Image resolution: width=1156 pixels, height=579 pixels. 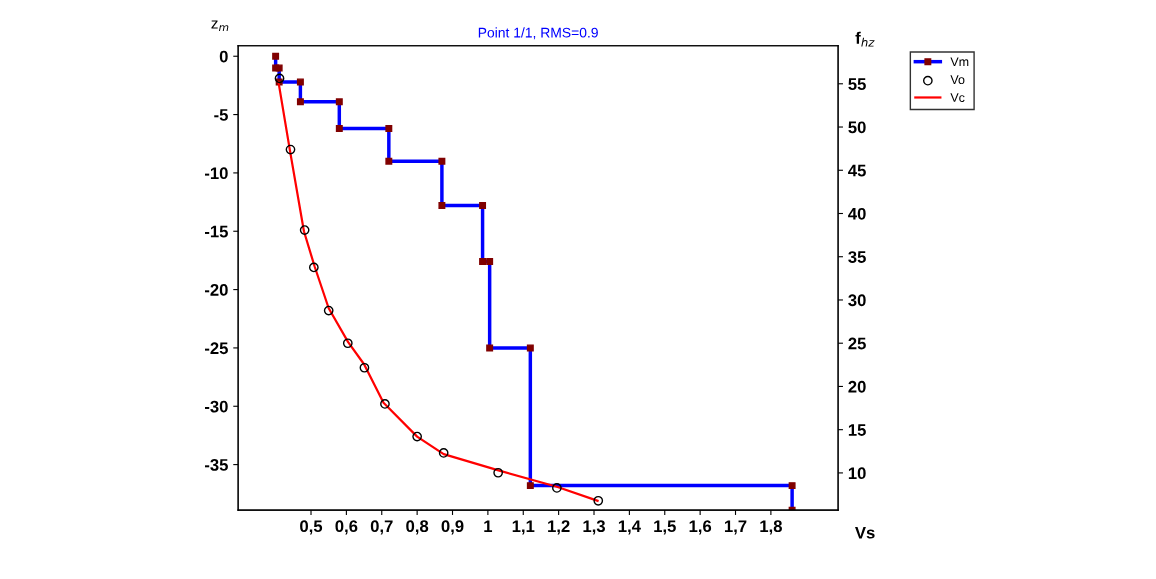 I want to click on y2-tick-label: 40, so click(x=857, y=213).